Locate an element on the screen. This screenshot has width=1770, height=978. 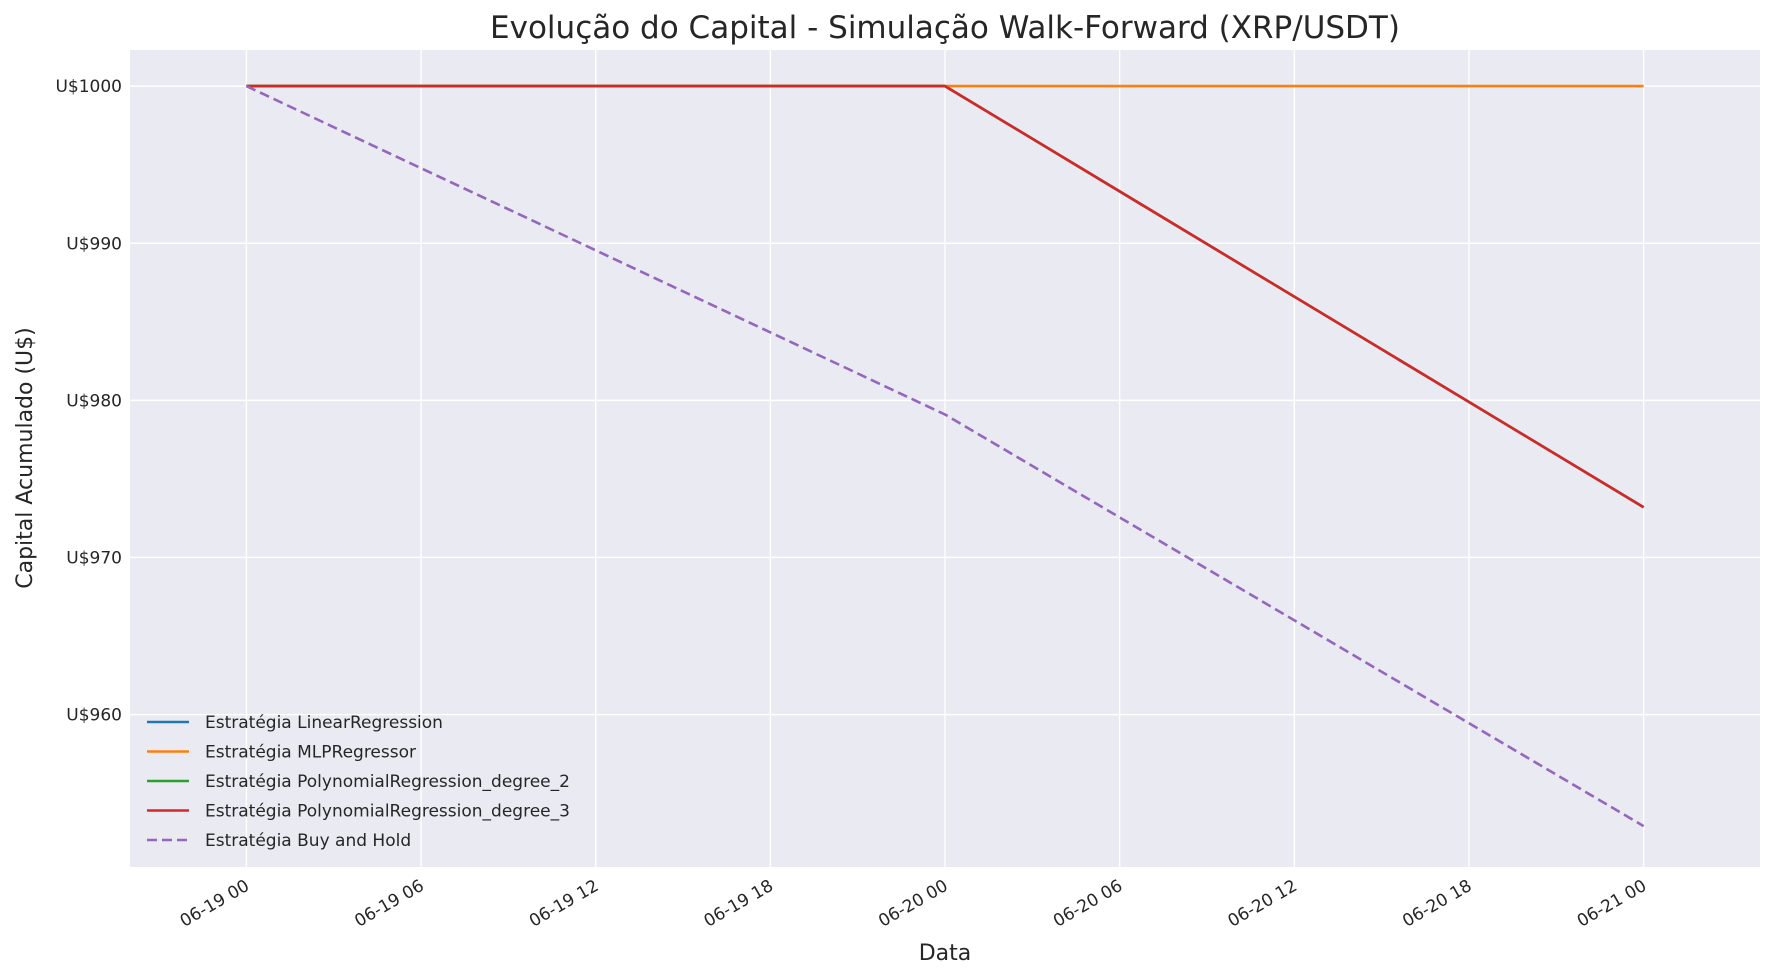
y-axis-label: Capital Acumulado (U$) is located at coordinates (25, 458).